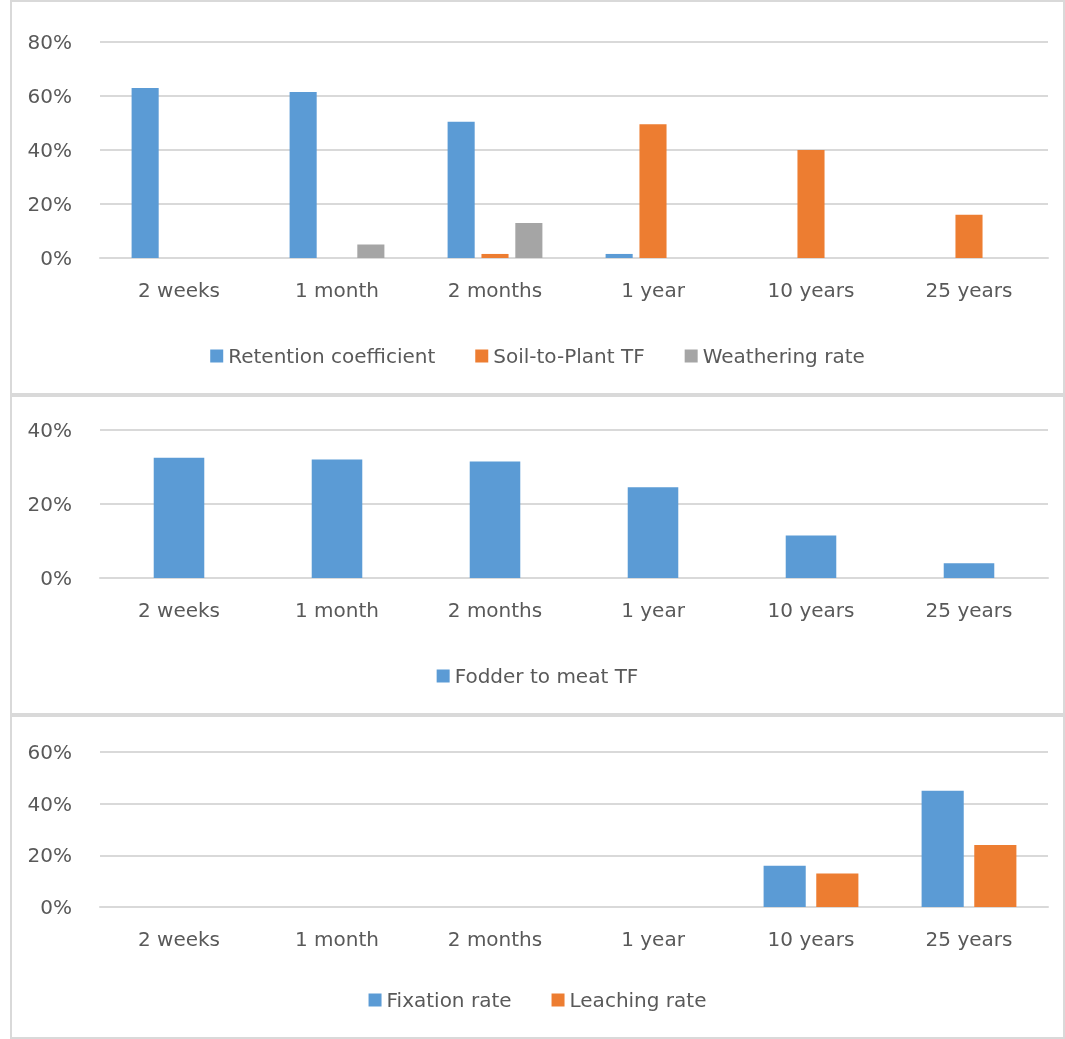  I want to click on legend-label: Leaching rate, so click(638, 1000).